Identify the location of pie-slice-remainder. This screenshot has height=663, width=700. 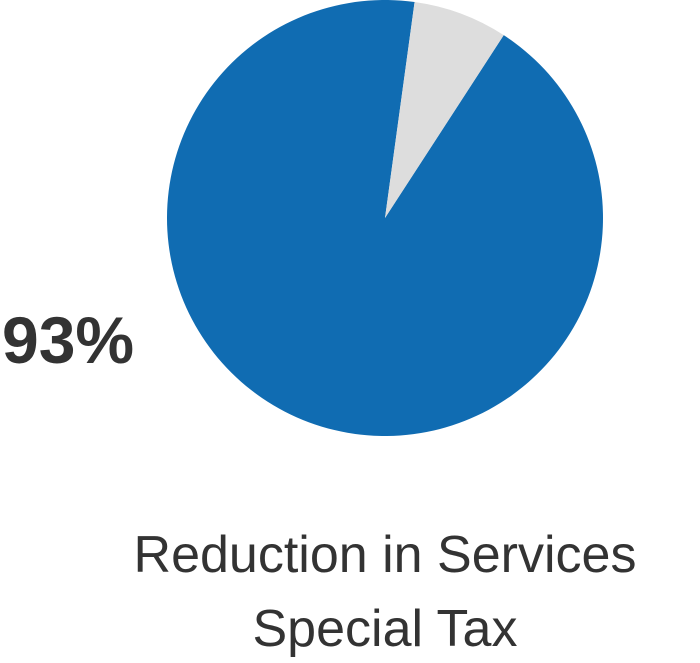
(444, 110).